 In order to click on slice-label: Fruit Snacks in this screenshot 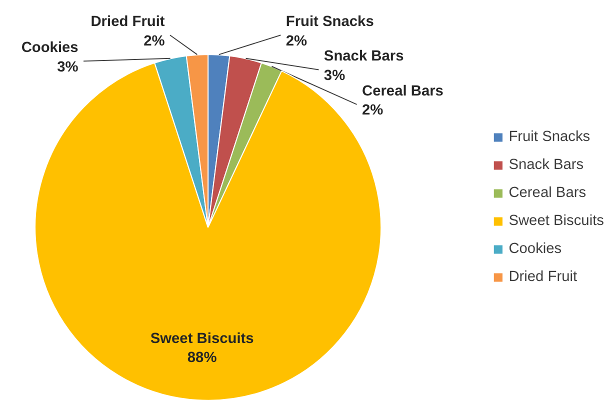, I will do `click(330, 22)`.